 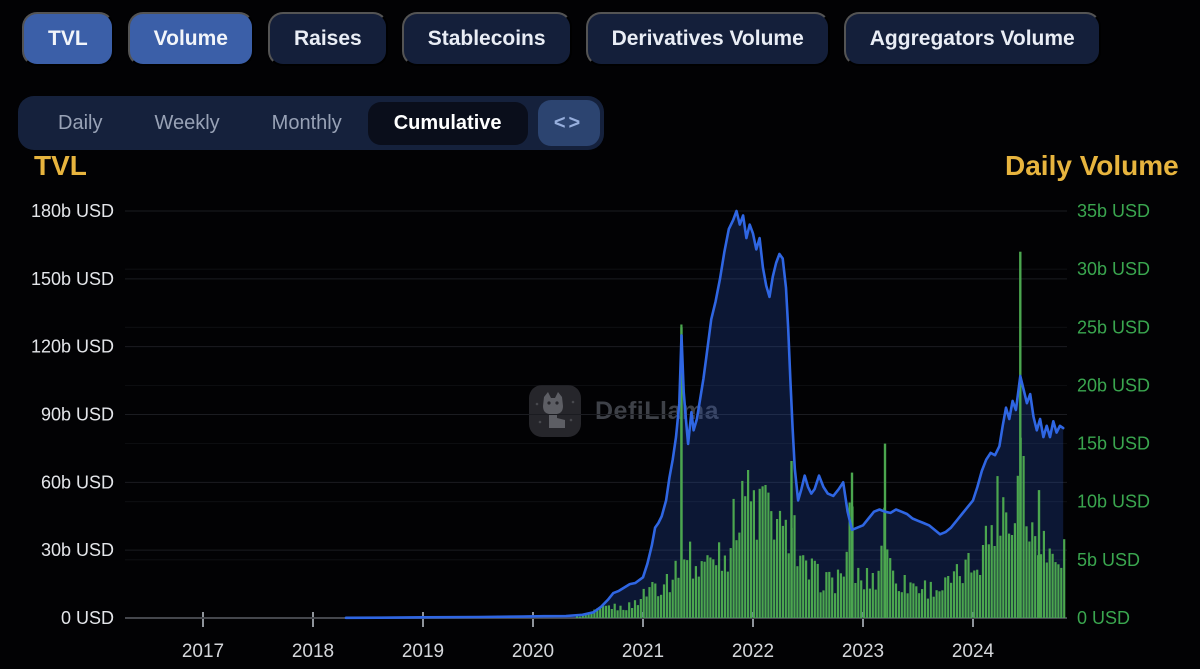 What do you see at coordinates (486, 39) in the screenshot?
I see `tab-stablecoins: Stablecoins` at bounding box center [486, 39].